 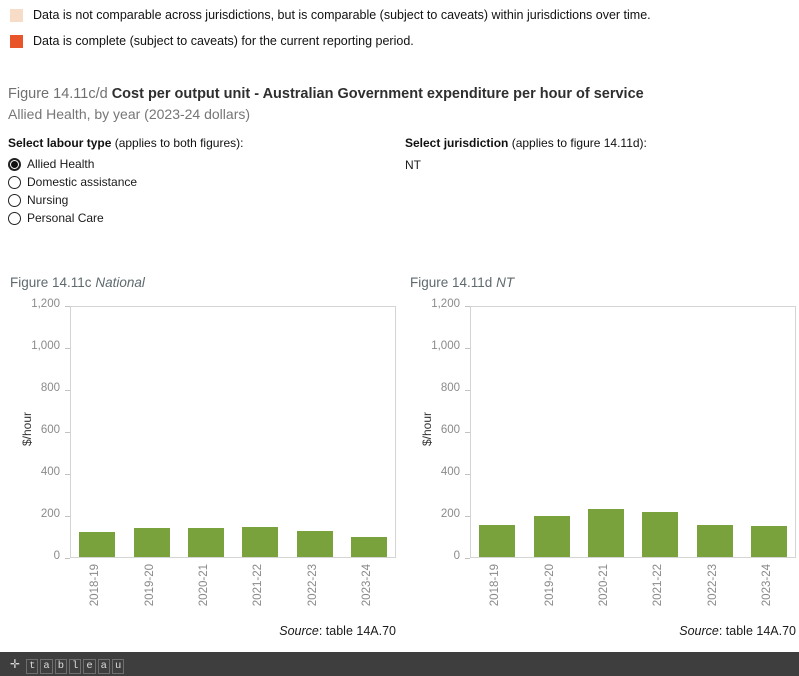 I want to click on labour-type-label-rest: (applies to both figures):, so click(x=177, y=143).